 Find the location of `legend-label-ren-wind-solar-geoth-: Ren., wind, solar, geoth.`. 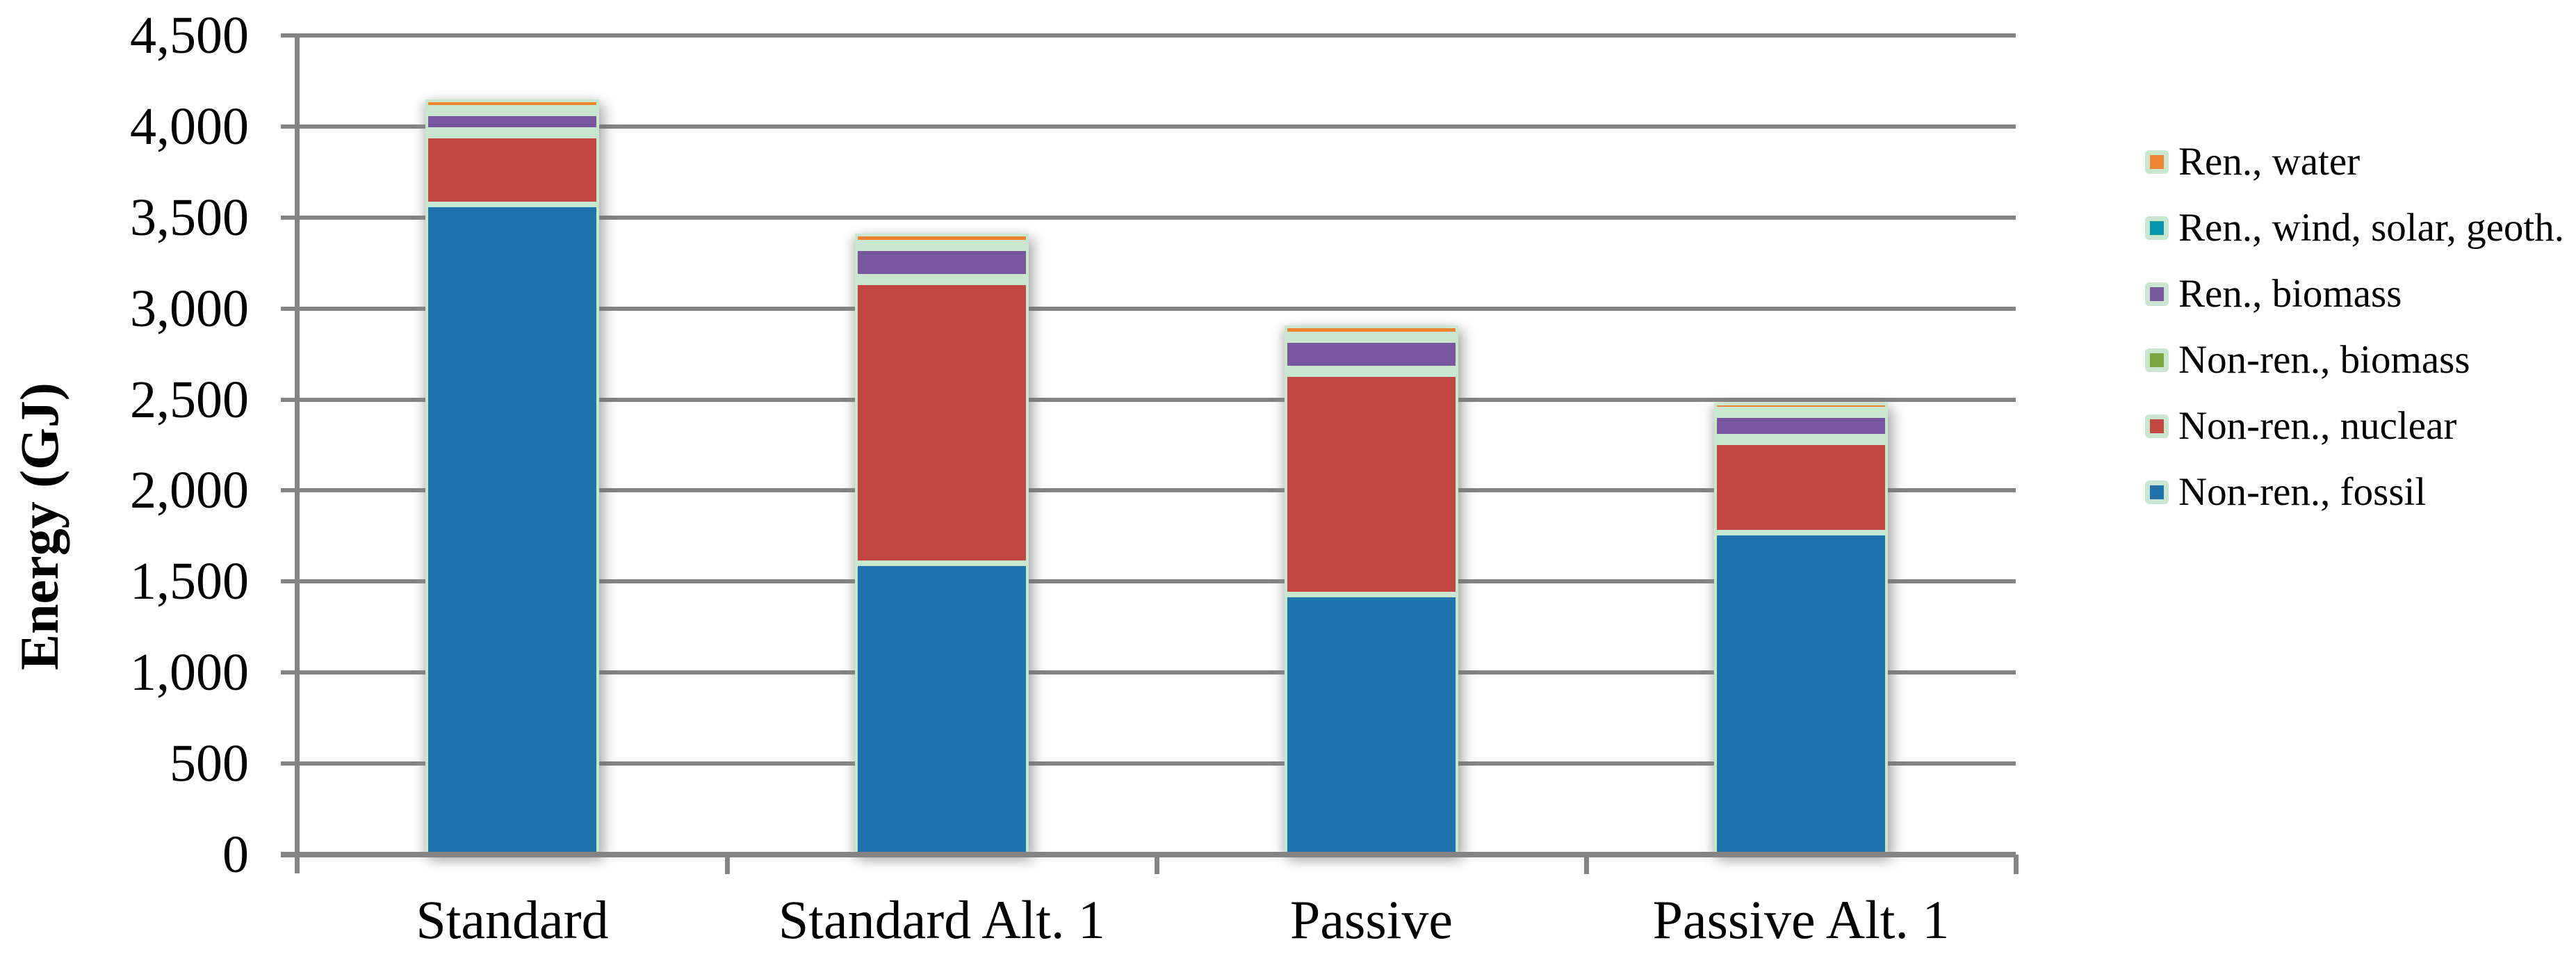

legend-label-ren-wind-solar-geoth-: Ren., wind, solar, geoth. is located at coordinates (2371, 227).